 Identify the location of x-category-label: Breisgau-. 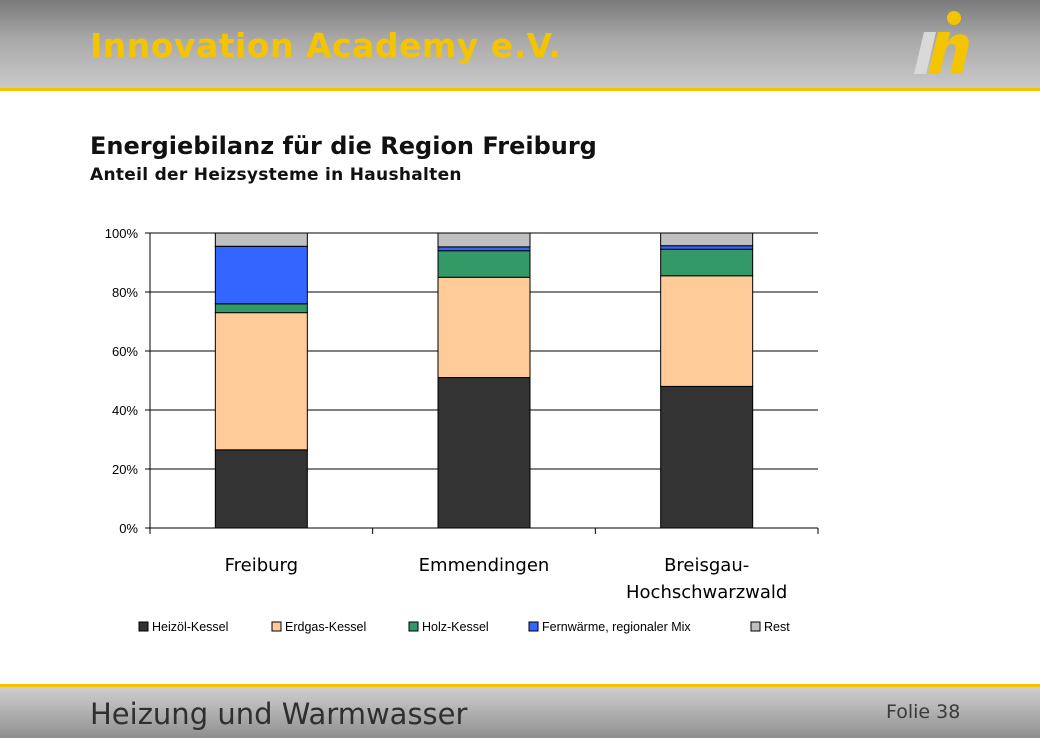
(706, 565).